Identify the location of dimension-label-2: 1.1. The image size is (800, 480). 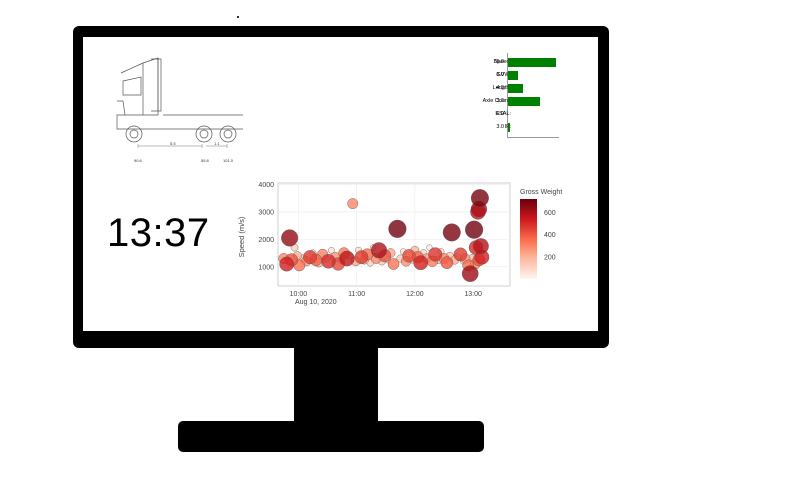
(217, 143).